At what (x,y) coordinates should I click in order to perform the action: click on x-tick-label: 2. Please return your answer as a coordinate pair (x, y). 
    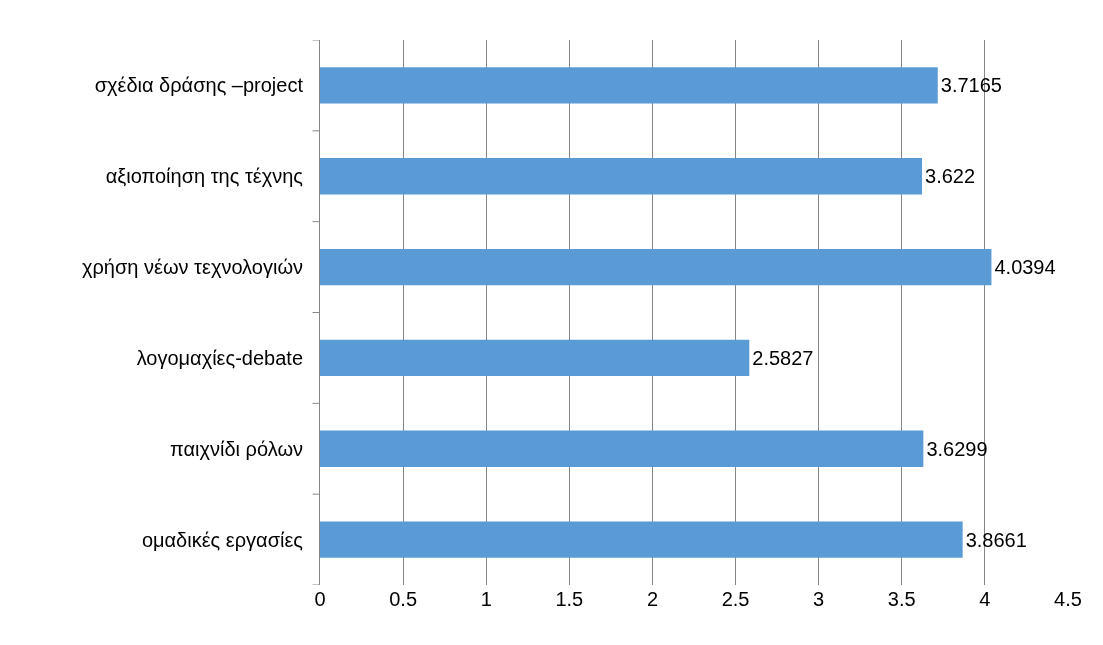
    Looking at the image, I should click on (652, 599).